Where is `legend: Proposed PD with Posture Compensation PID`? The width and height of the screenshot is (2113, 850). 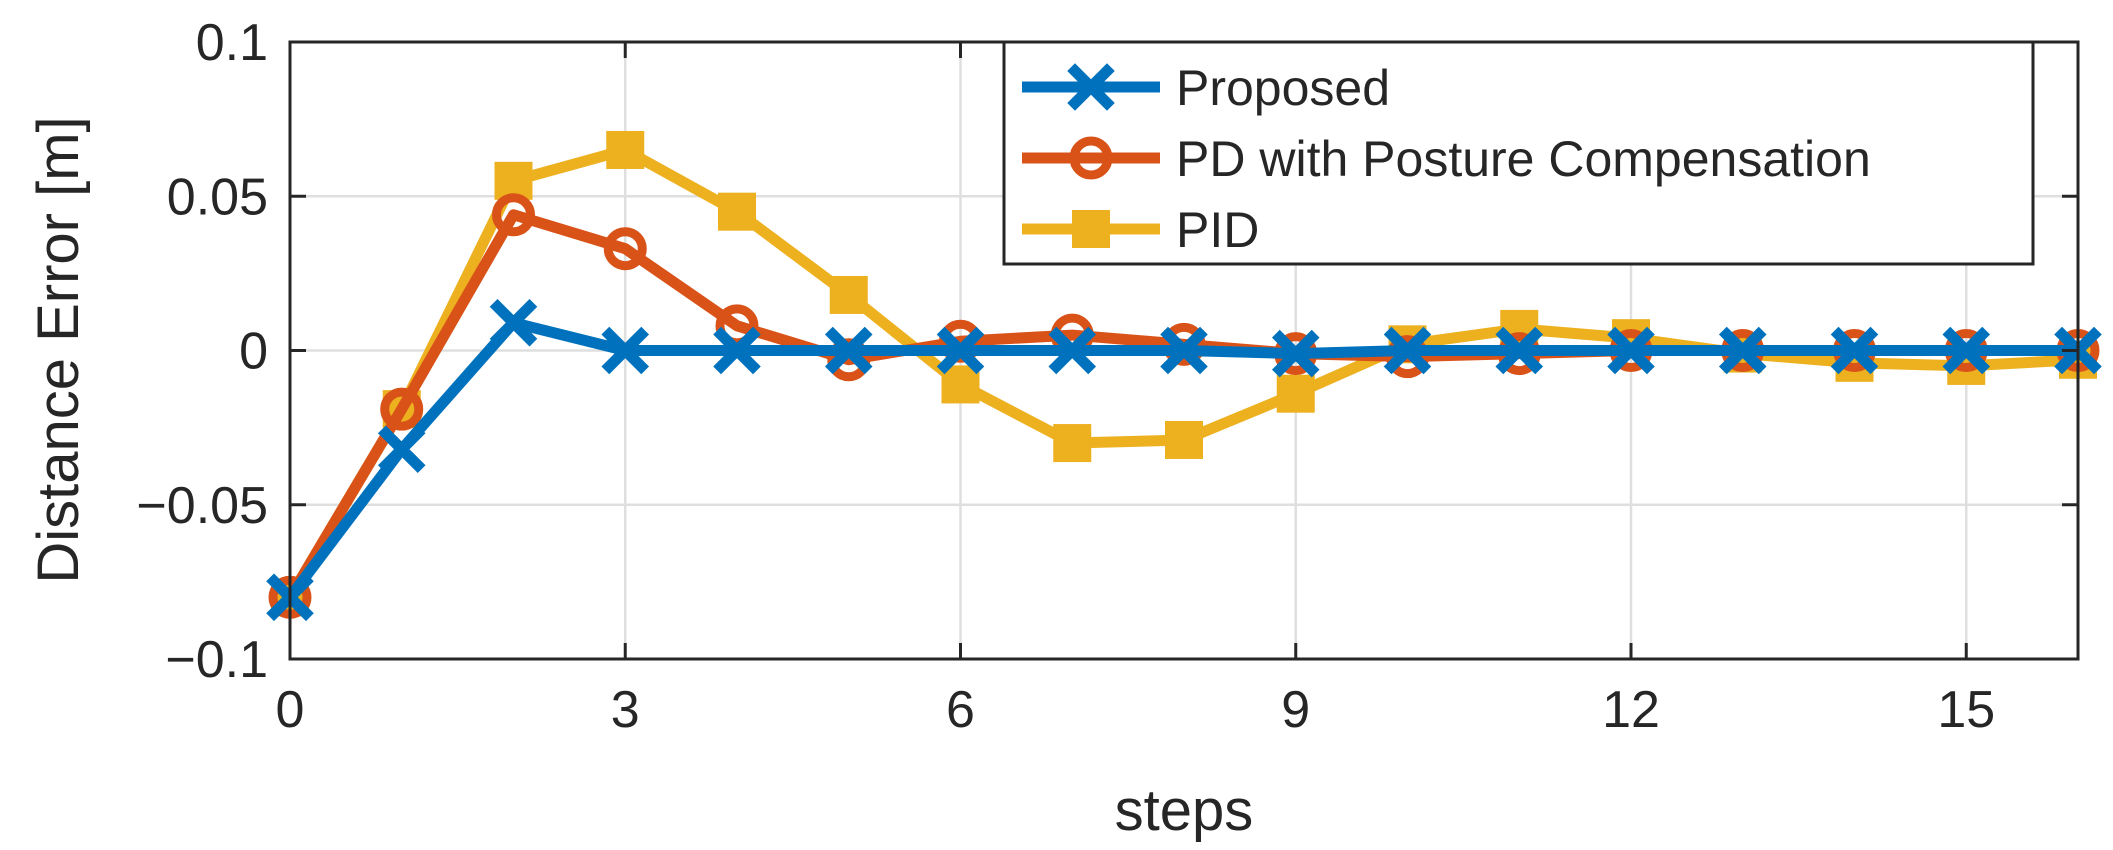 legend: Proposed PD with Posture Compensation PID is located at coordinates (1518, 153).